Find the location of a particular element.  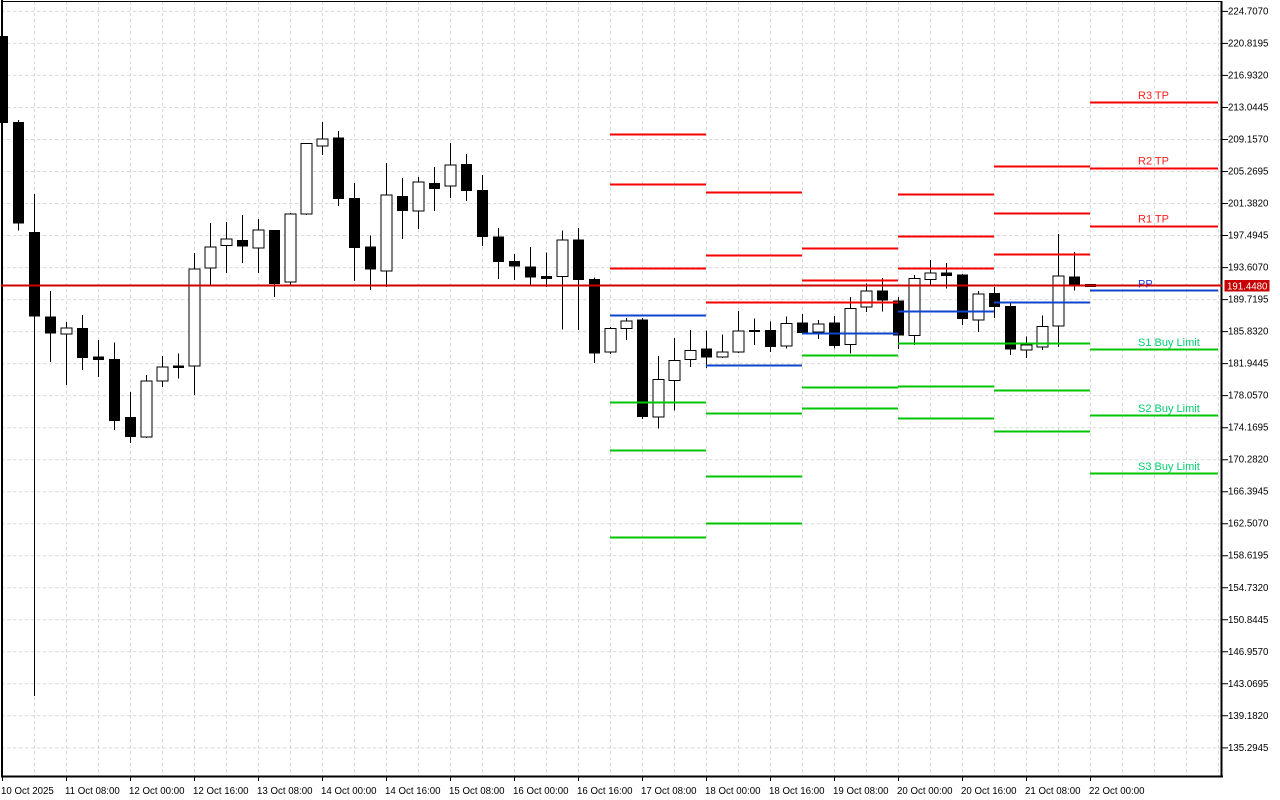

svg-text: 209.1570 is located at coordinates (1248, 140).